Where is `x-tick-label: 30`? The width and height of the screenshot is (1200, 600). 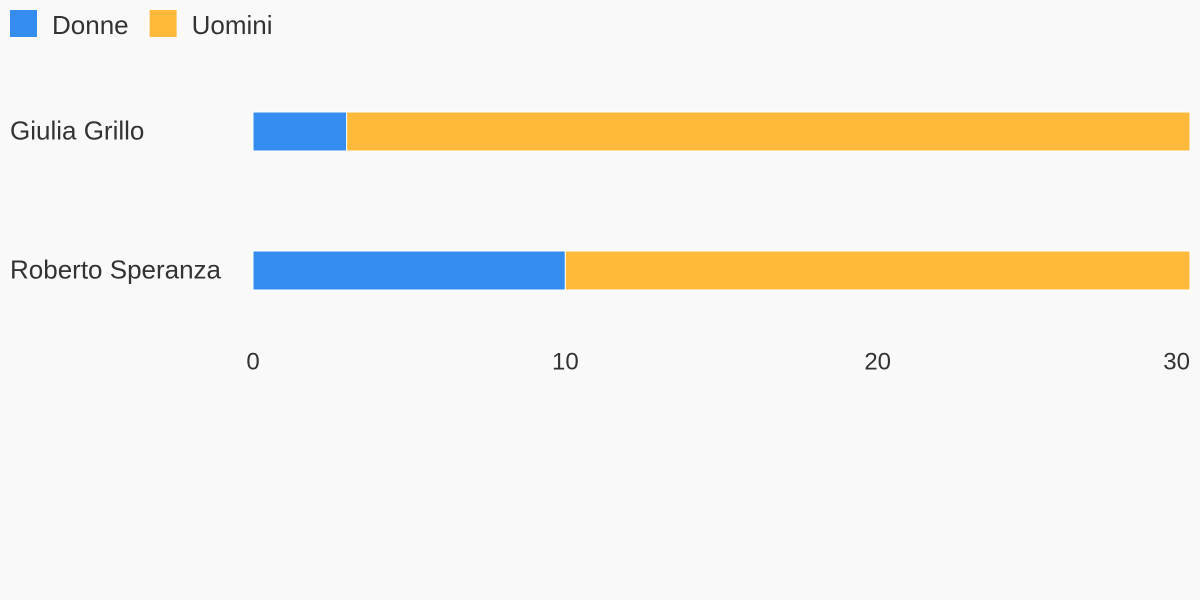 x-tick-label: 30 is located at coordinates (1176, 361).